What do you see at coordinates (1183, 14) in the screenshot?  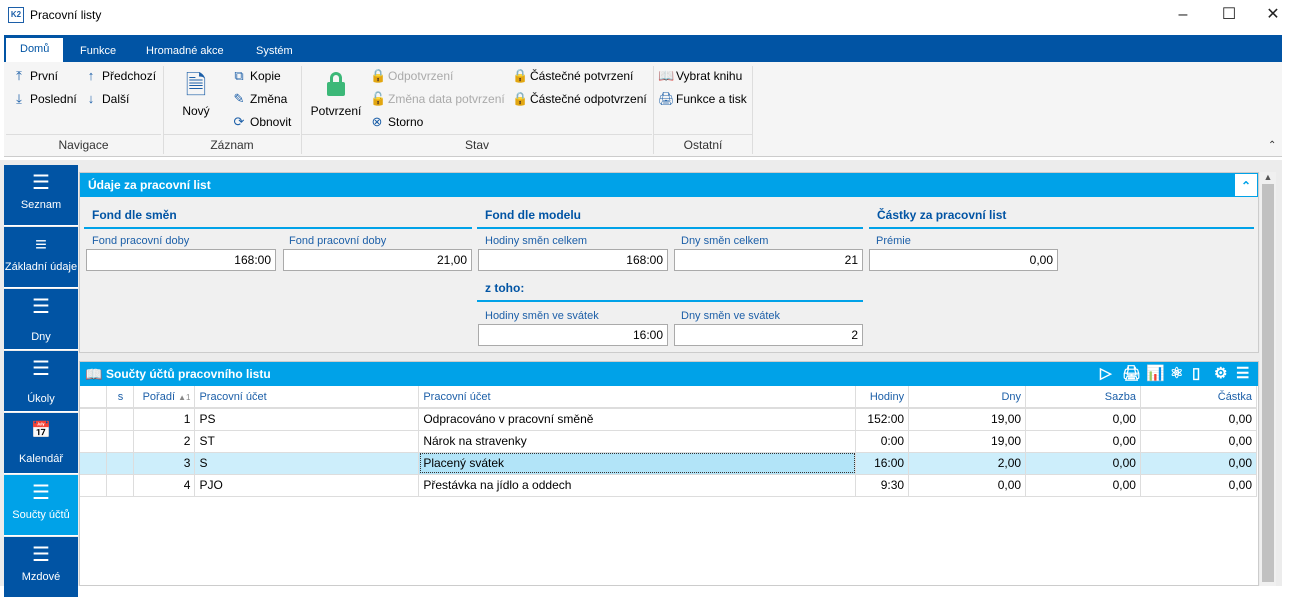 I see `minimize-button: –` at bounding box center [1183, 14].